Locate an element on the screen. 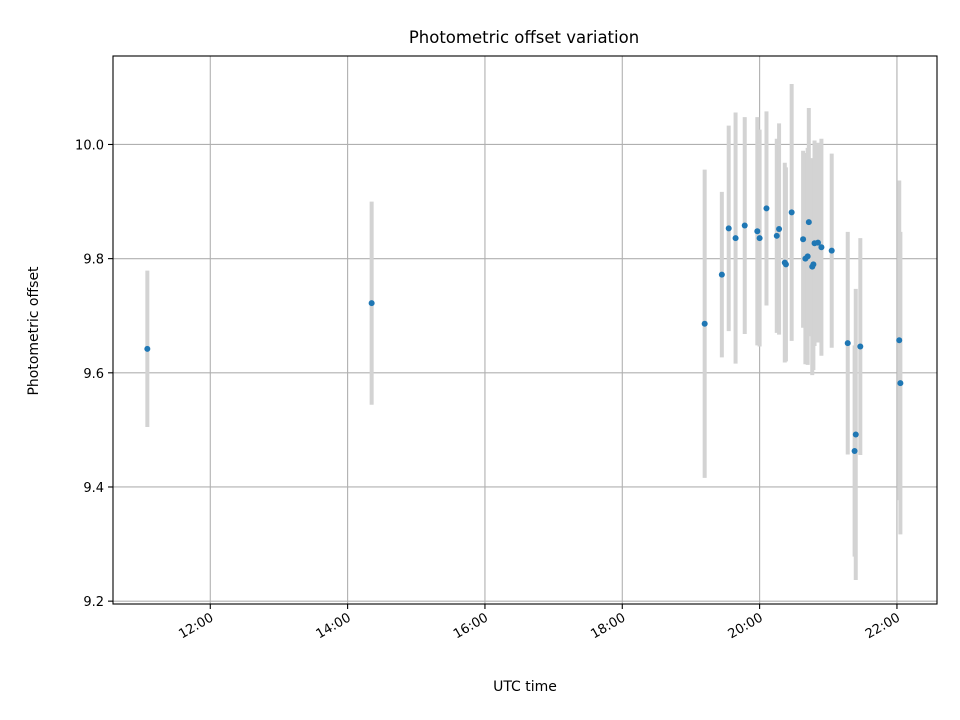 Image resolution: width=960 pixels, height=720 pixels. y-axis-label: Photometric offset is located at coordinates (34, 331).